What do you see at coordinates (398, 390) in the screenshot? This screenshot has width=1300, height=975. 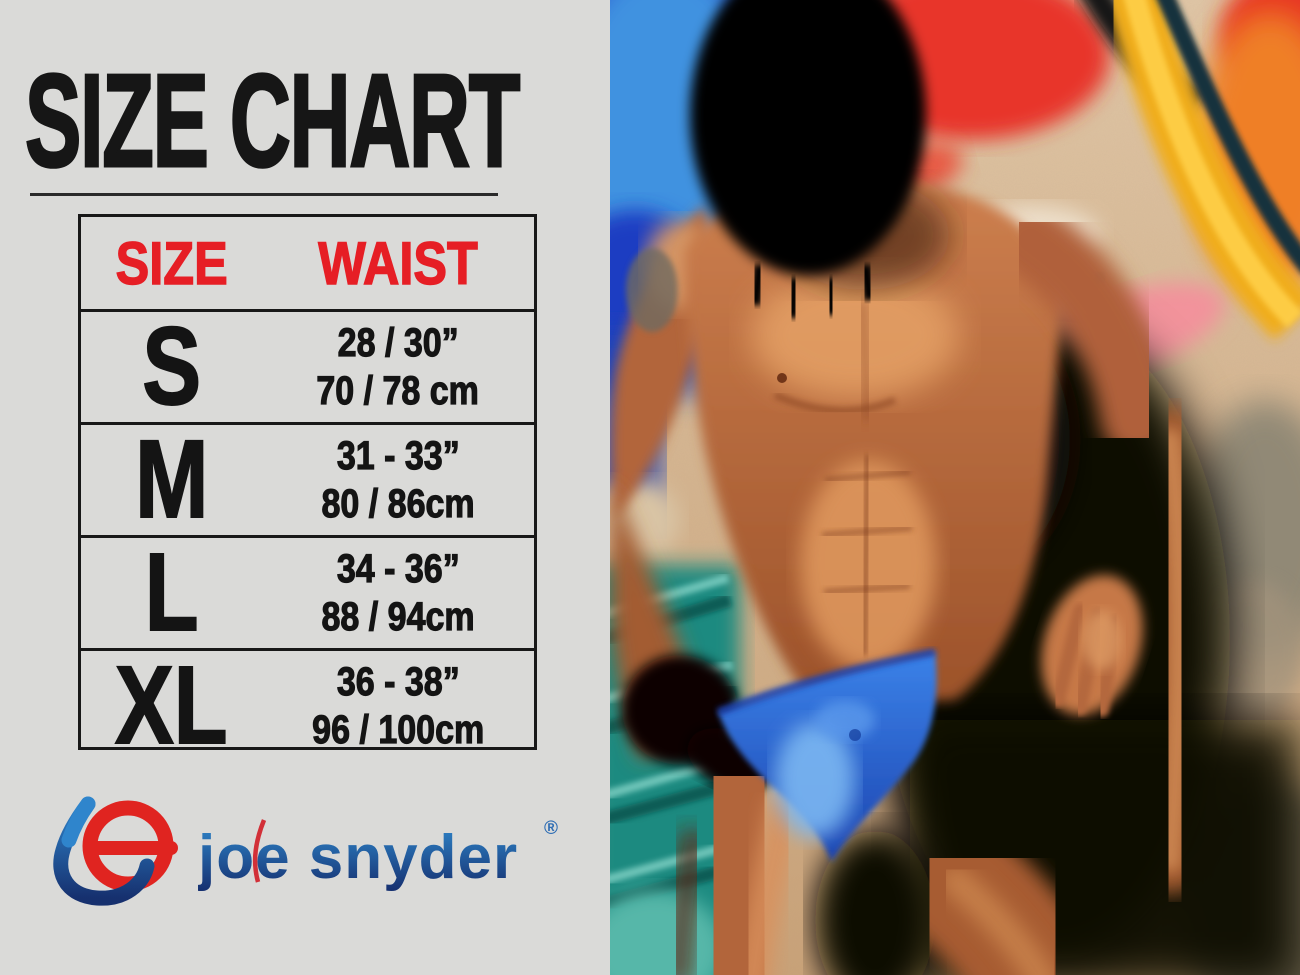 I see `waist-cm: 70 / 78 cm` at bounding box center [398, 390].